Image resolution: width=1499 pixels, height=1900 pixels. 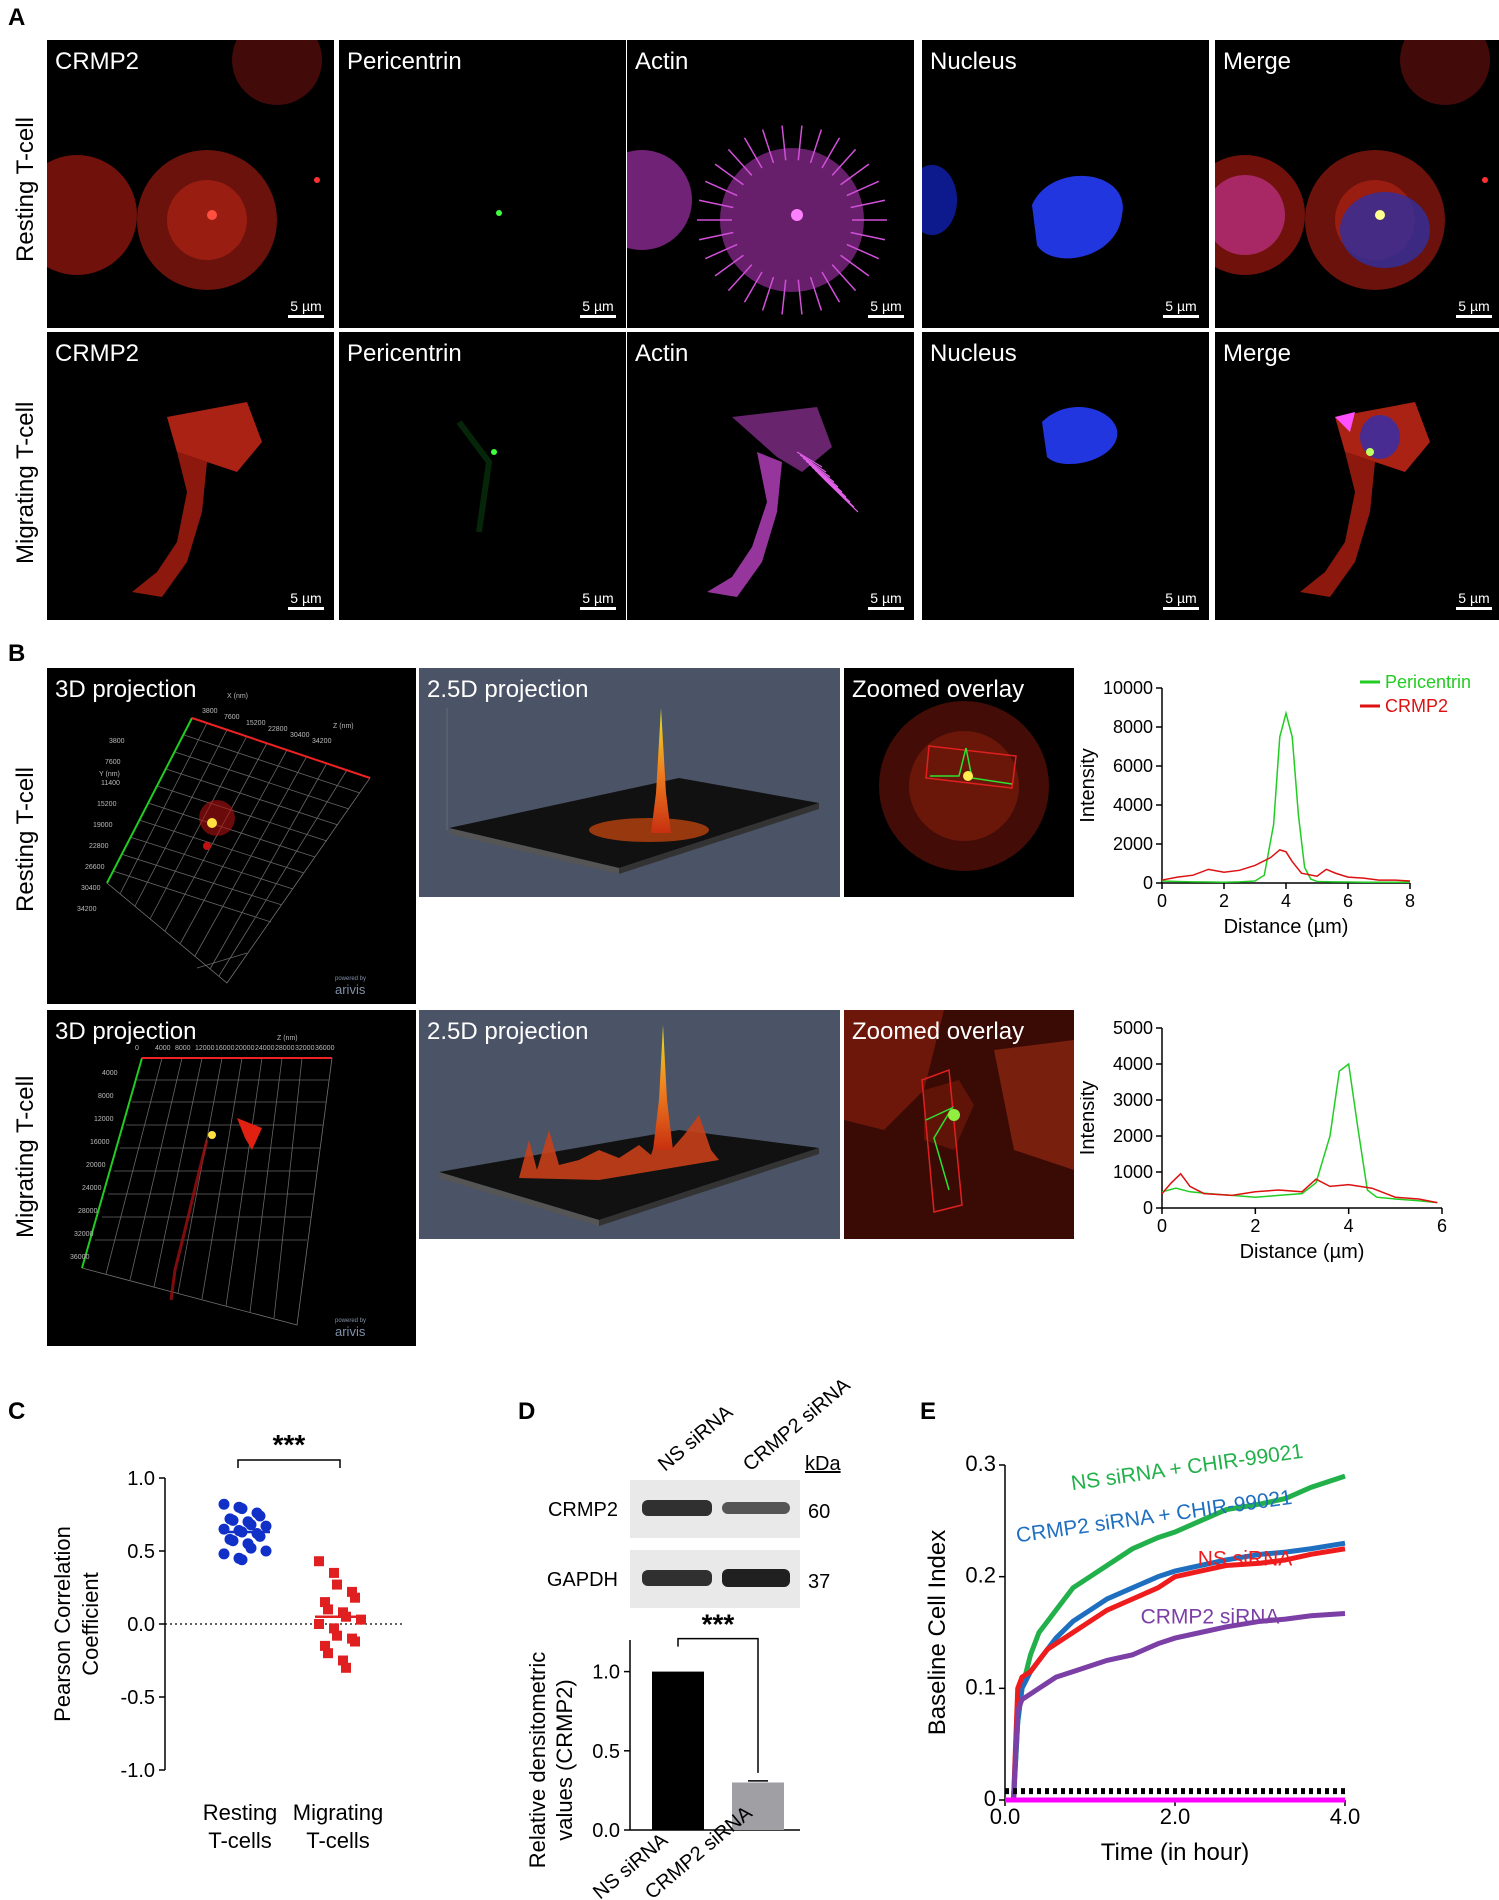 What do you see at coordinates (1245, 1559) in the screenshot?
I see `series-label: NS siRNA` at bounding box center [1245, 1559].